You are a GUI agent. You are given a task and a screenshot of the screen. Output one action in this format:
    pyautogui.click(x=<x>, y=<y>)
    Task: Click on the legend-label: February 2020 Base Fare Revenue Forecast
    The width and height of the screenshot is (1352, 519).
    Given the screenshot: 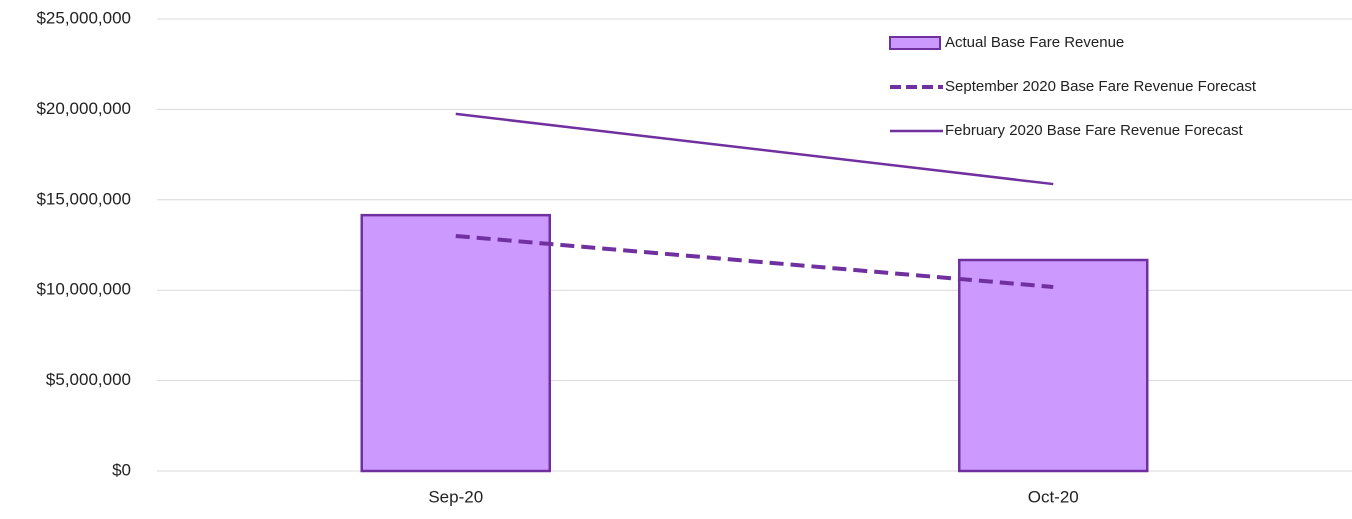 What is the action you would take?
    pyautogui.click(x=1094, y=130)
    